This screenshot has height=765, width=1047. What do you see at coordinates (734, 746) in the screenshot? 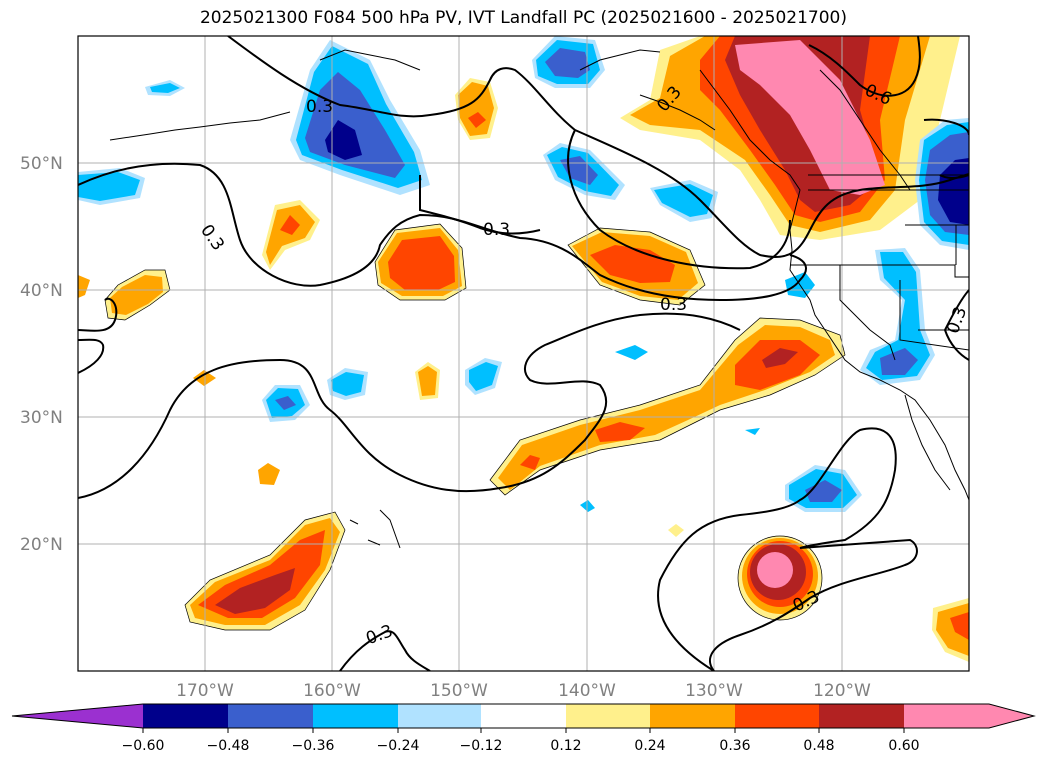
I see `colorbar-tick: 0.36` at bounding box center [734, 746].